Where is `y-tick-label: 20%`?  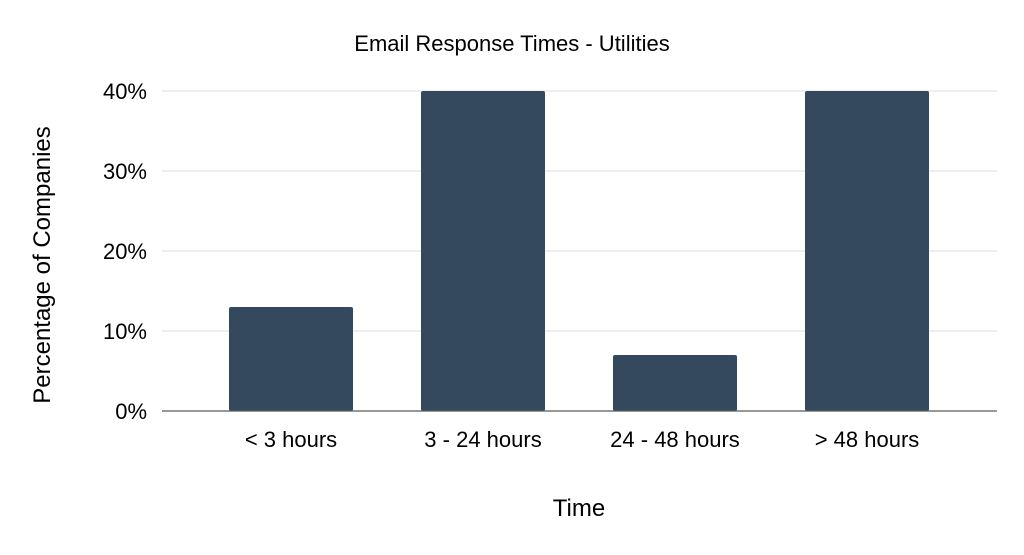
y-tick-label: 20% is located at coordinates (125, 251).